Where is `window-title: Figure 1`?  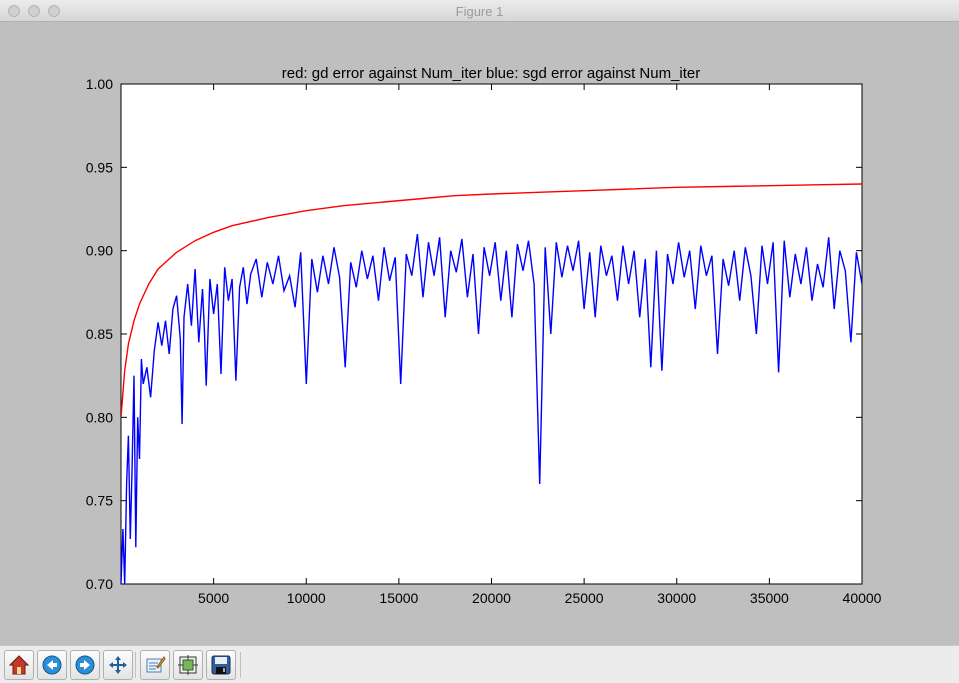
window-title: Figure 1 is located at coordinates (479, 11).